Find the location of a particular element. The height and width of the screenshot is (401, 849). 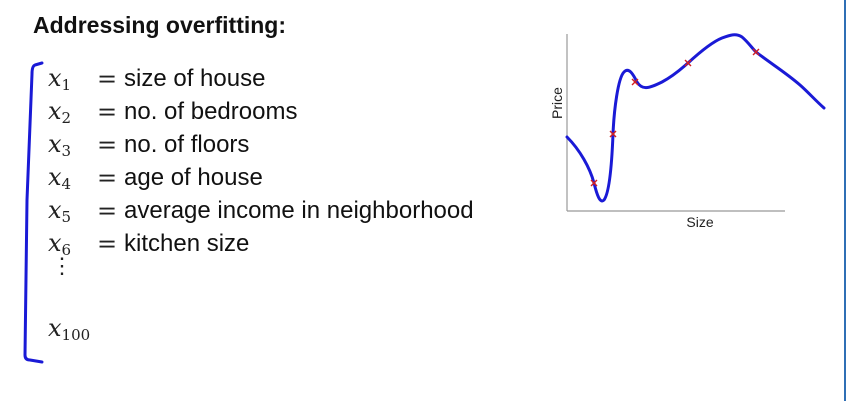

feature-description: no. of bedrooms is located at coordinates (211, 111).